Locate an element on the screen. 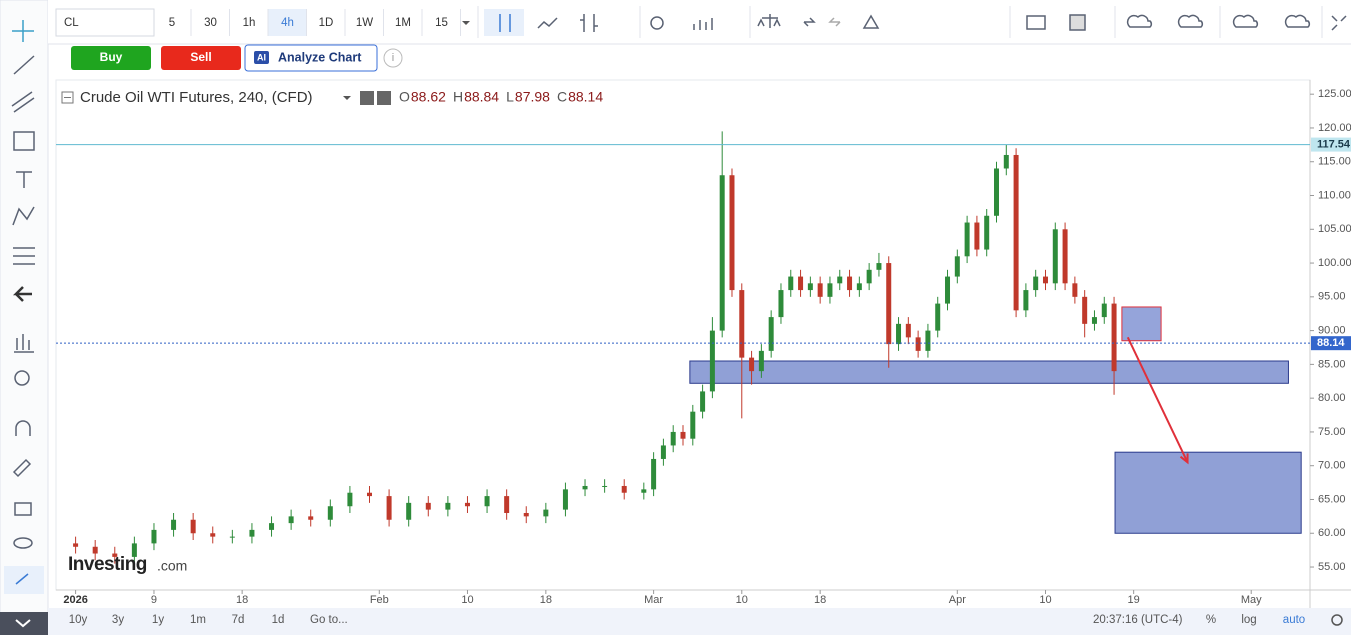  interval-button: 30 is located at coordinates (210, 23).